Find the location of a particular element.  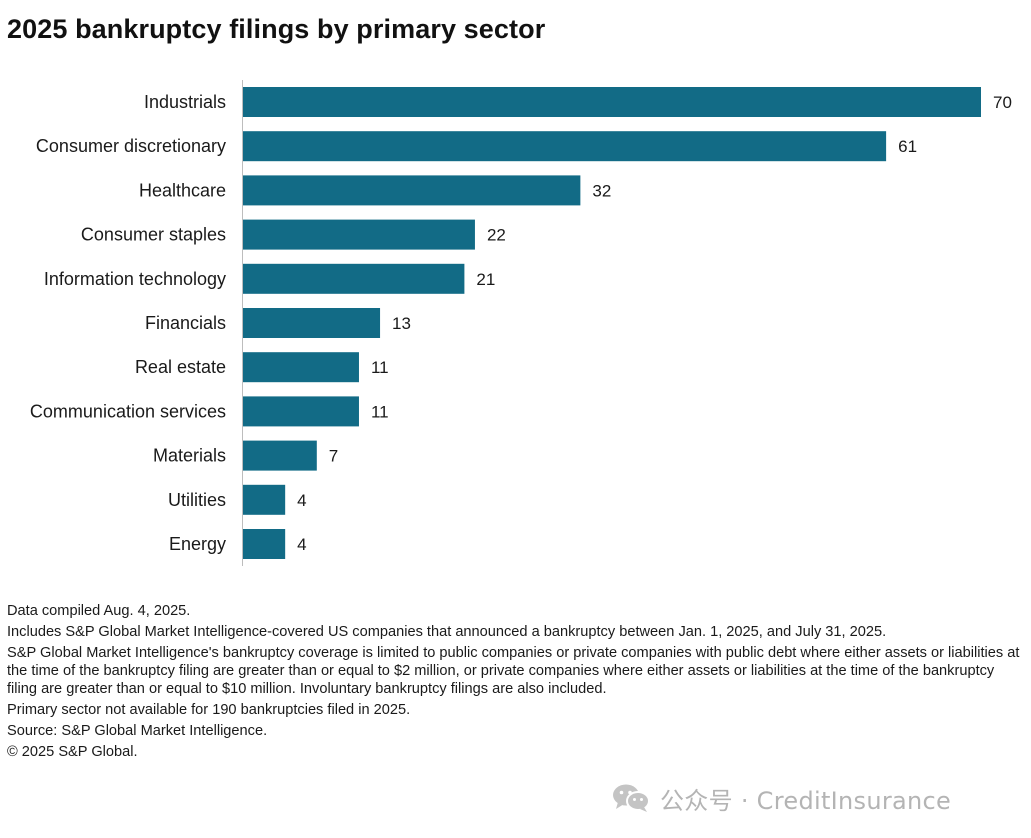

category-label: Consumer discretionary is located at coordinates (131, 146).